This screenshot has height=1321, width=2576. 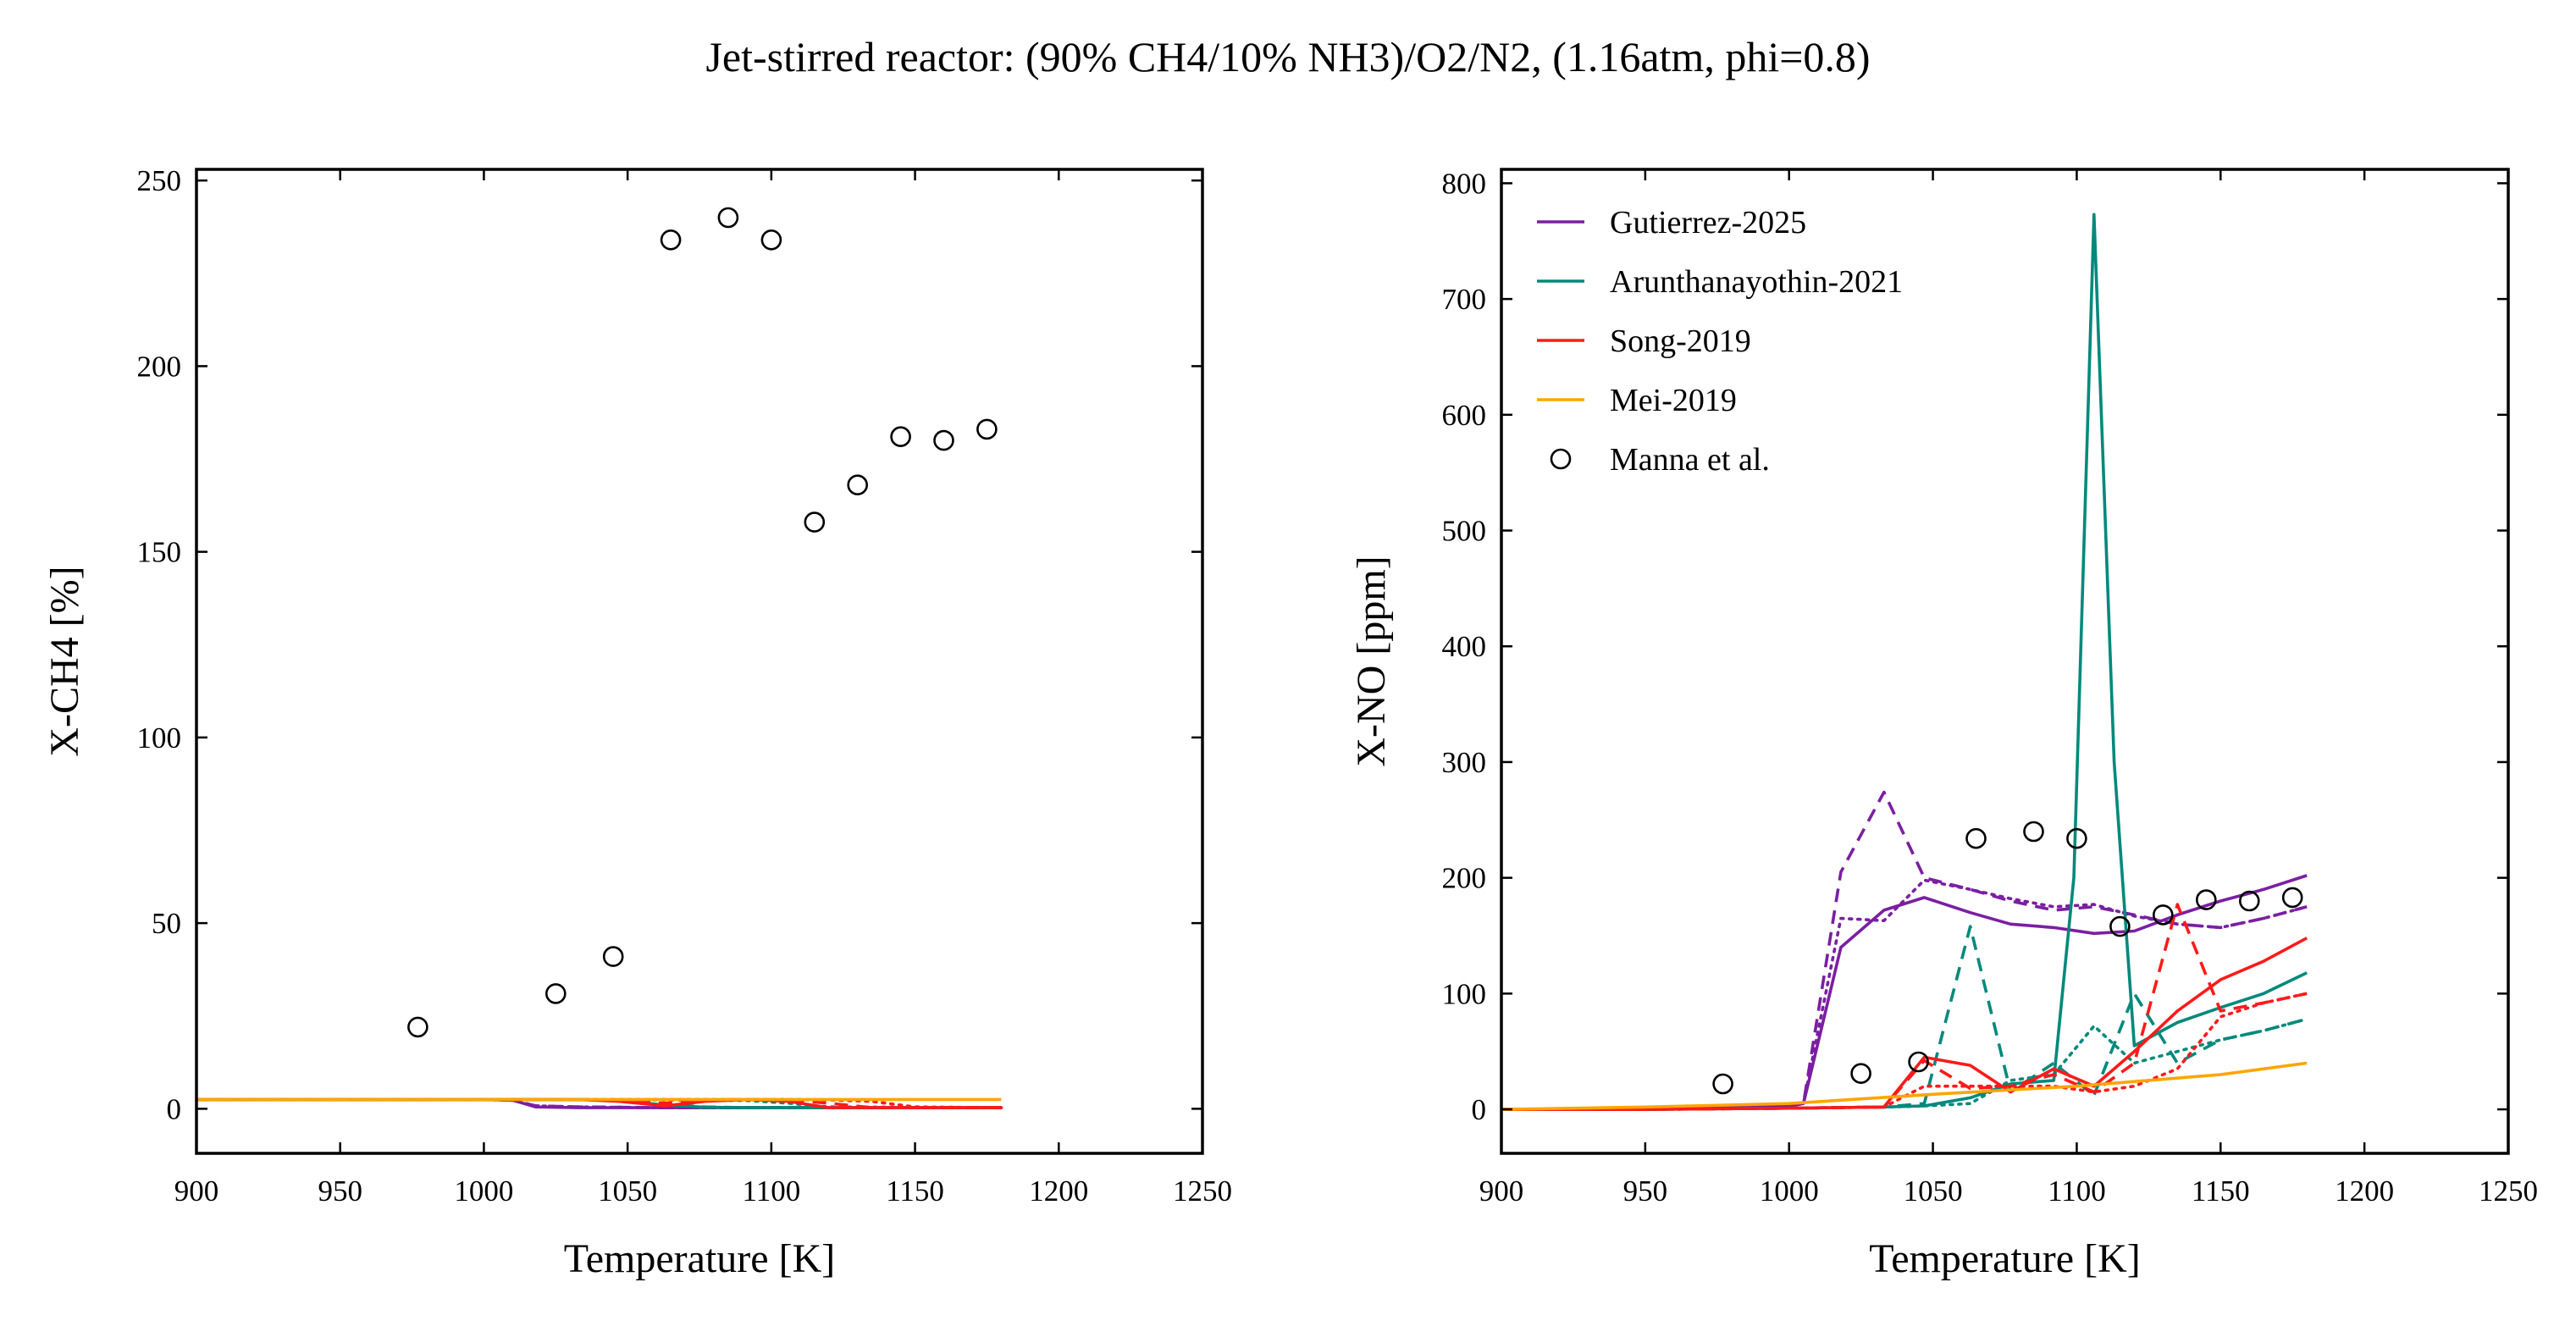 What do you see at coordinates (160, 552) in the screenshot?
I see `left-y-tick-label: 150` at bounding box center [160, 552].